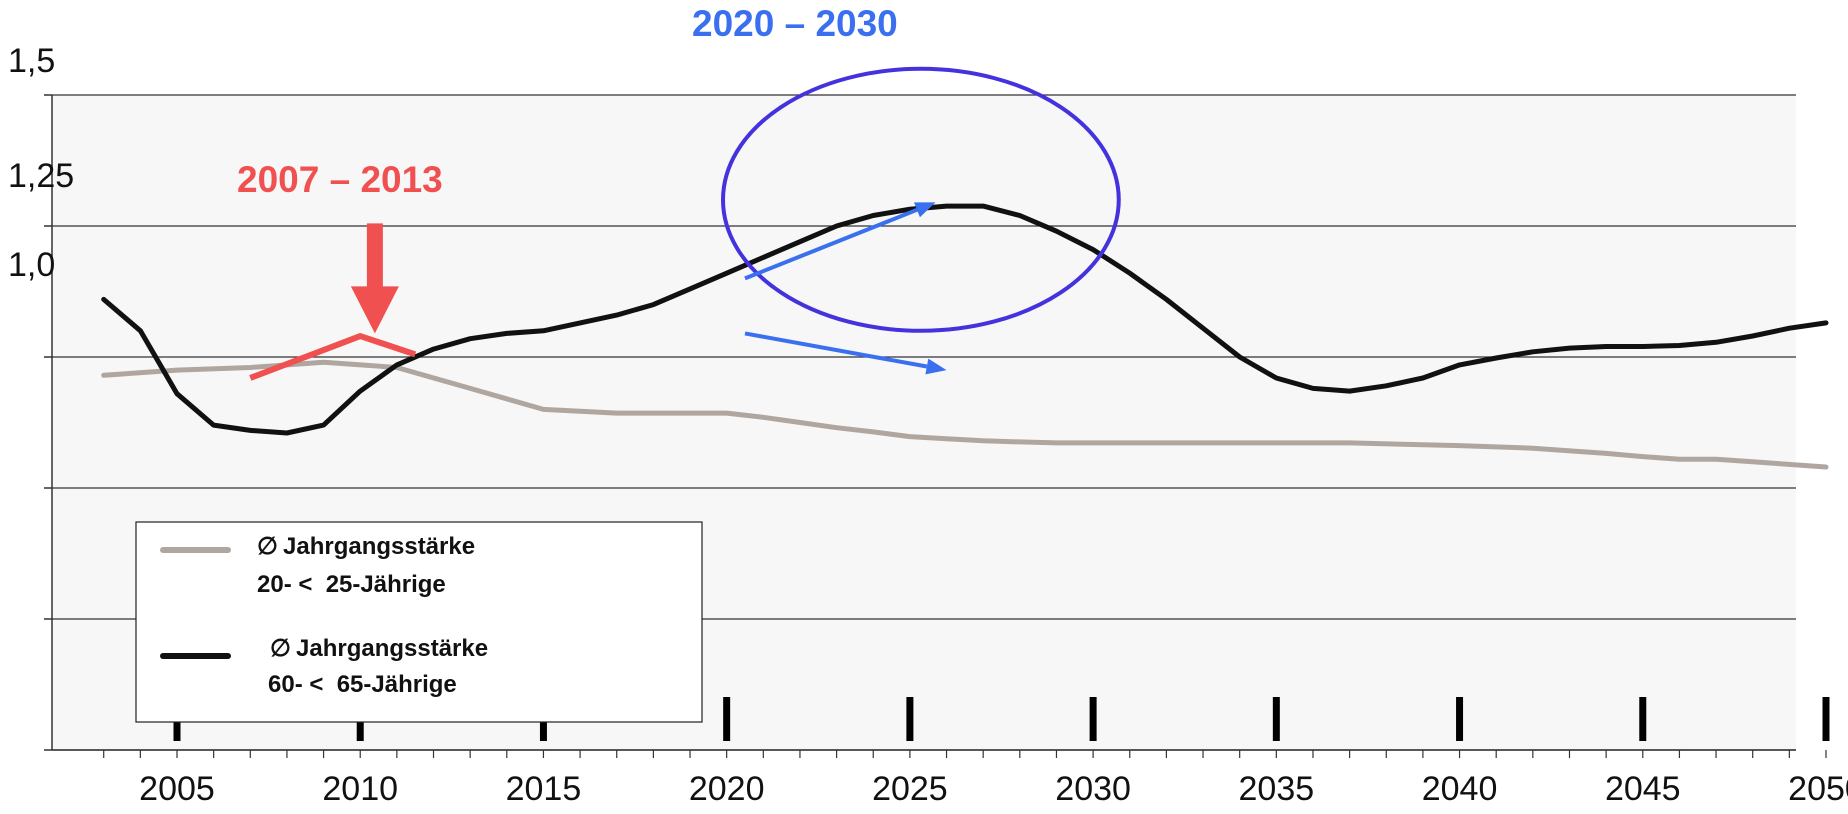 This screenshot has width=1848, height=814. I want to click on x-tick-label: 2035, so click(1277, 789).